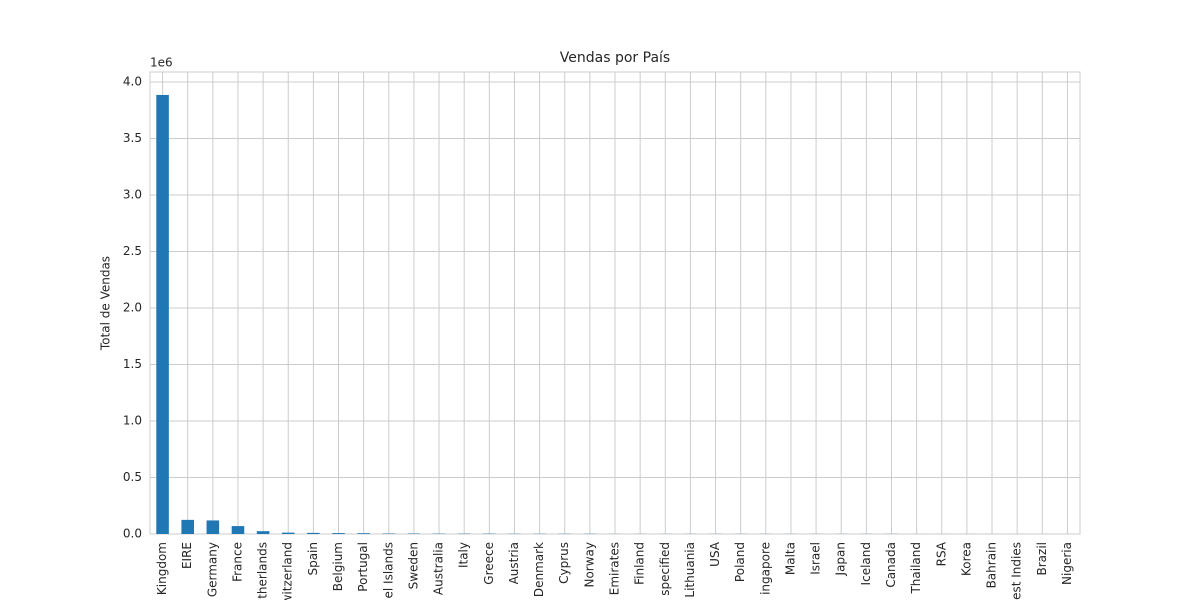  Describe the element at coordinates (916, 568) in the screenshot. I see `x-tick-label: Thailand` at that location.